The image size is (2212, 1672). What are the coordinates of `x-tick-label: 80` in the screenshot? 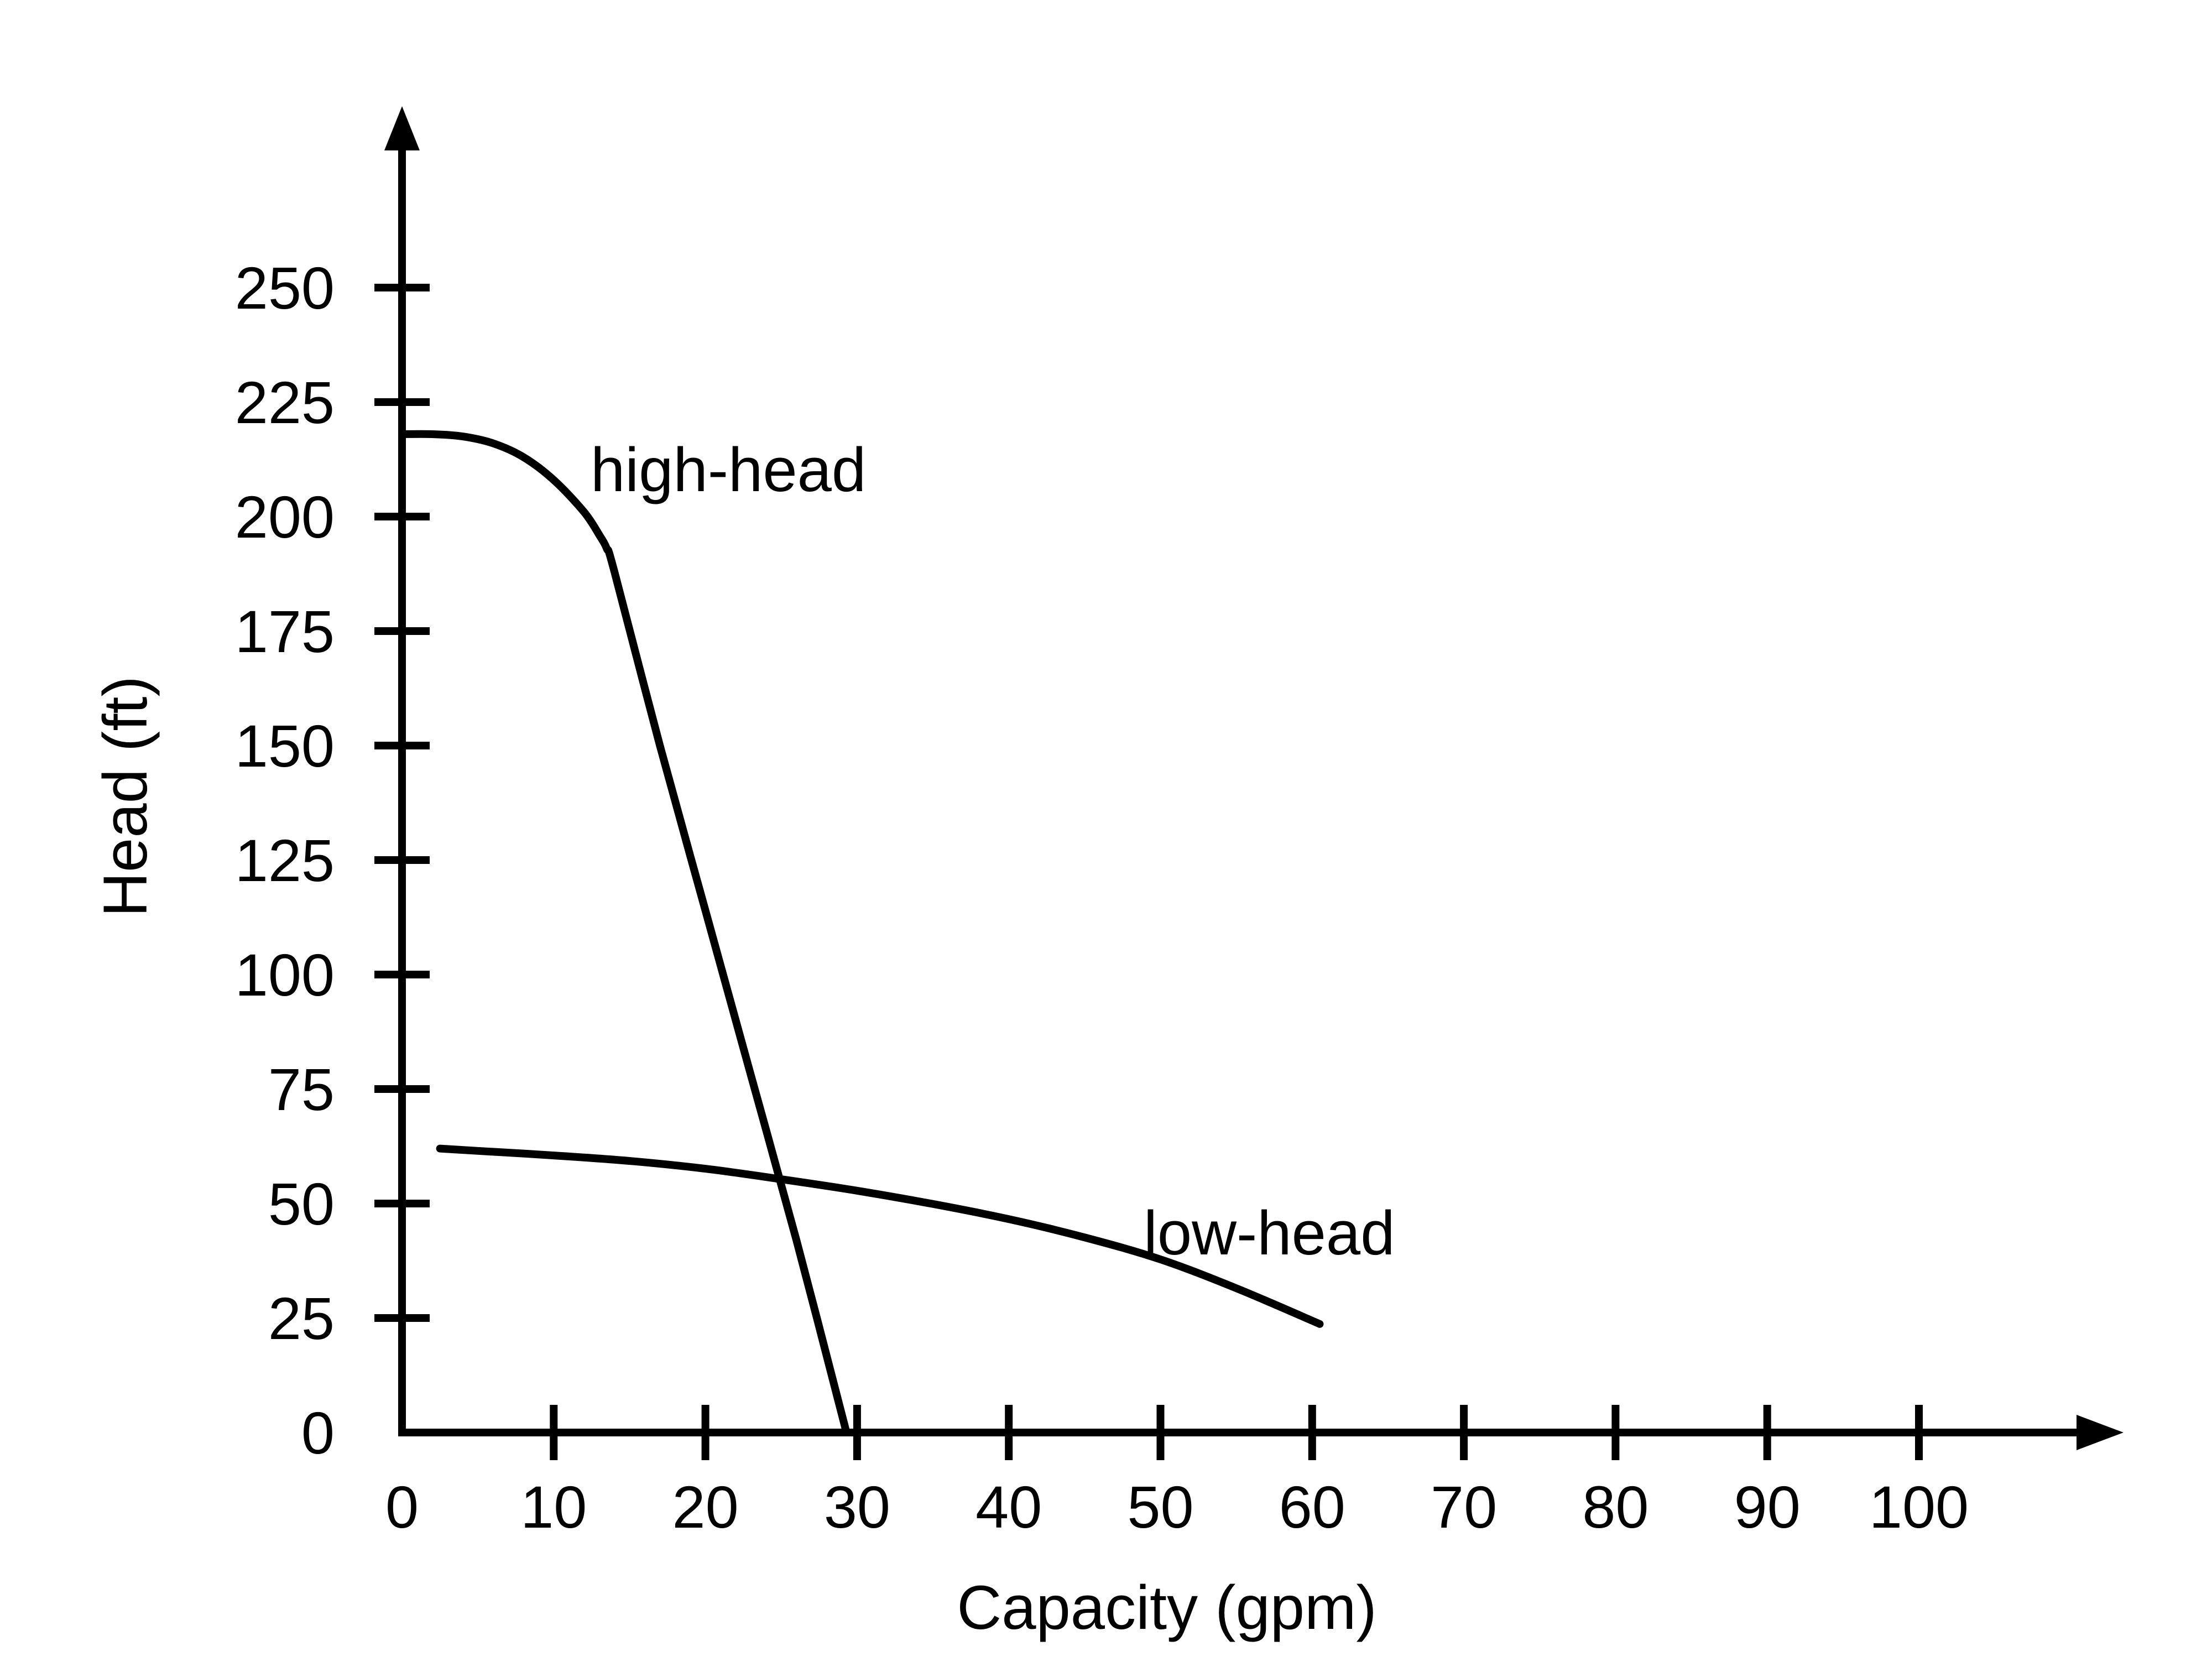 It's located at (1615, 1506).